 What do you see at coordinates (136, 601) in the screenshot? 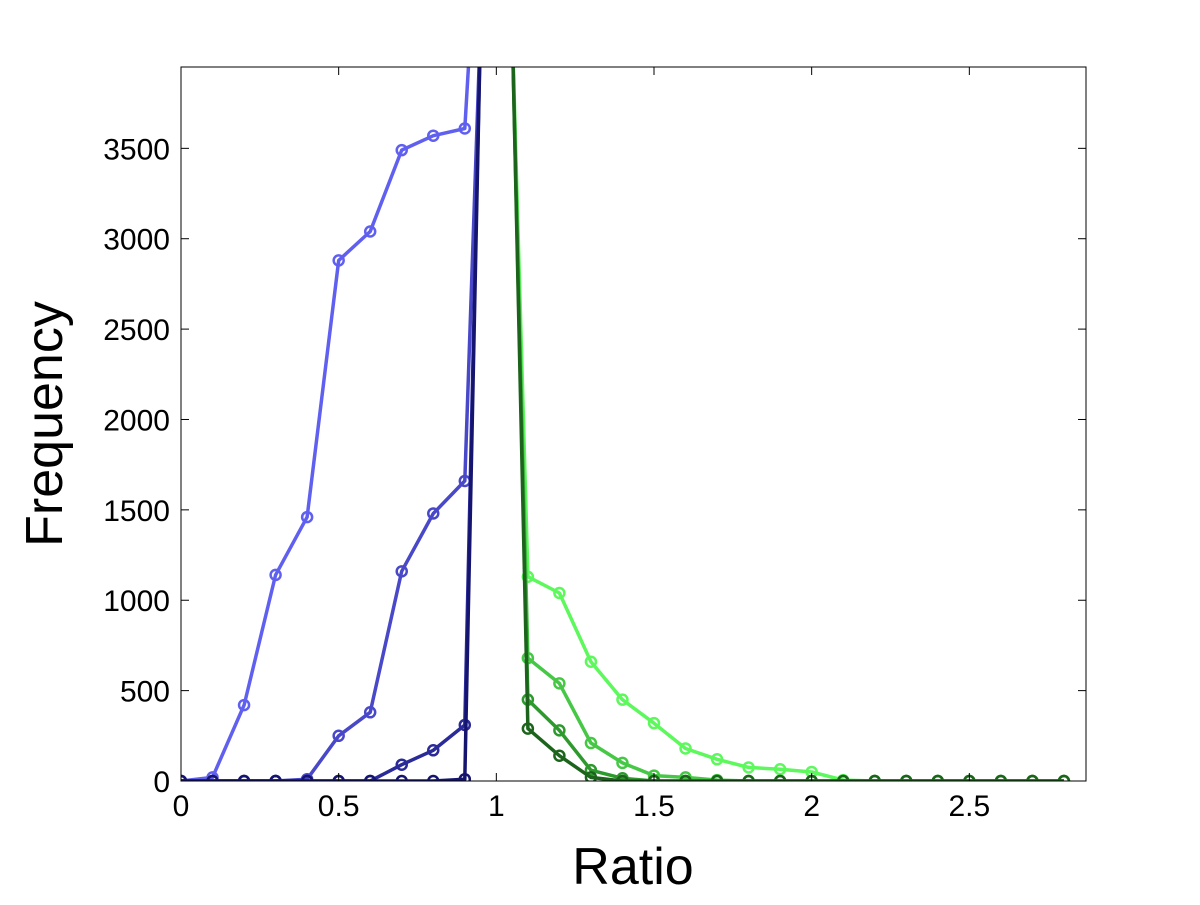
I see `y-tick-label: 1000` at bounding box center [136, 601].